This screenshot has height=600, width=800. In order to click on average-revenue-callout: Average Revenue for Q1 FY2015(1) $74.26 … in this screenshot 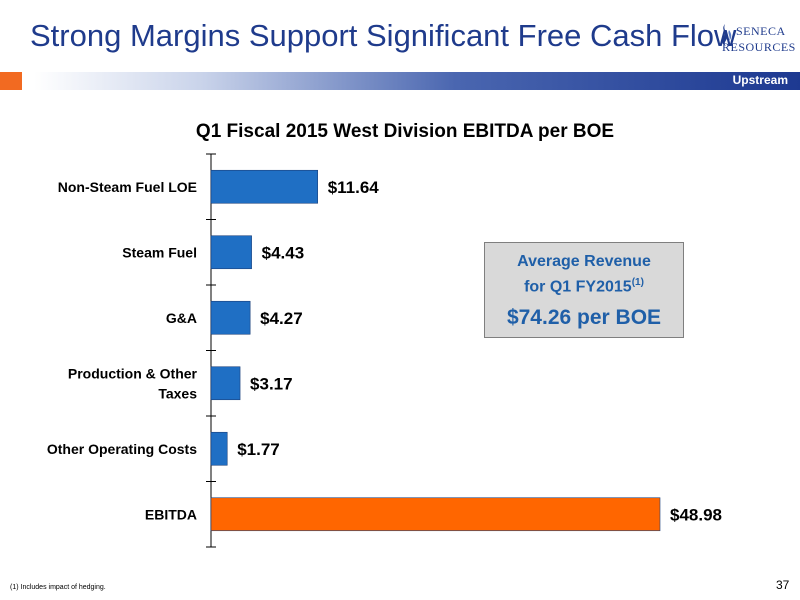, I will do `click(584, 290)`.